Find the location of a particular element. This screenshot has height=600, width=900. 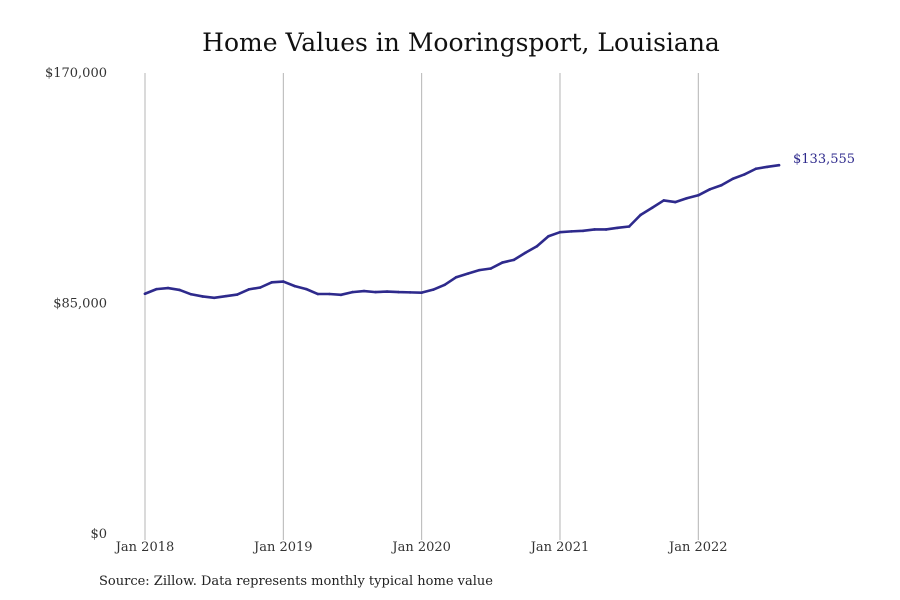

x-axis: Jan 2018 Jan 2019 Jan 2020 Jan 2021 Jan 2022 is located at coordinates (421, 547).